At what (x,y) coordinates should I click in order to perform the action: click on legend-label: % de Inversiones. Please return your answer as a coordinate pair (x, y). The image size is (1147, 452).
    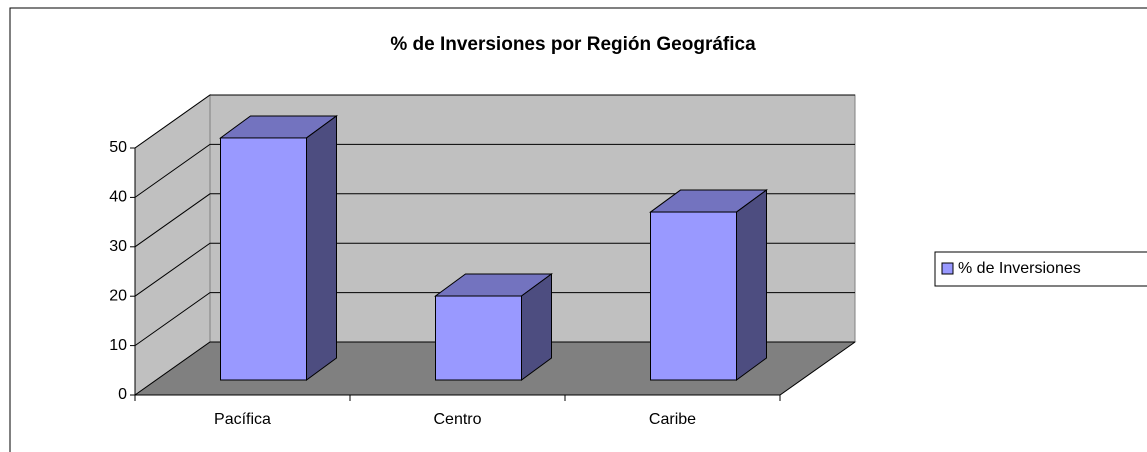
    Looking at the image, I should click on (1019, 268).